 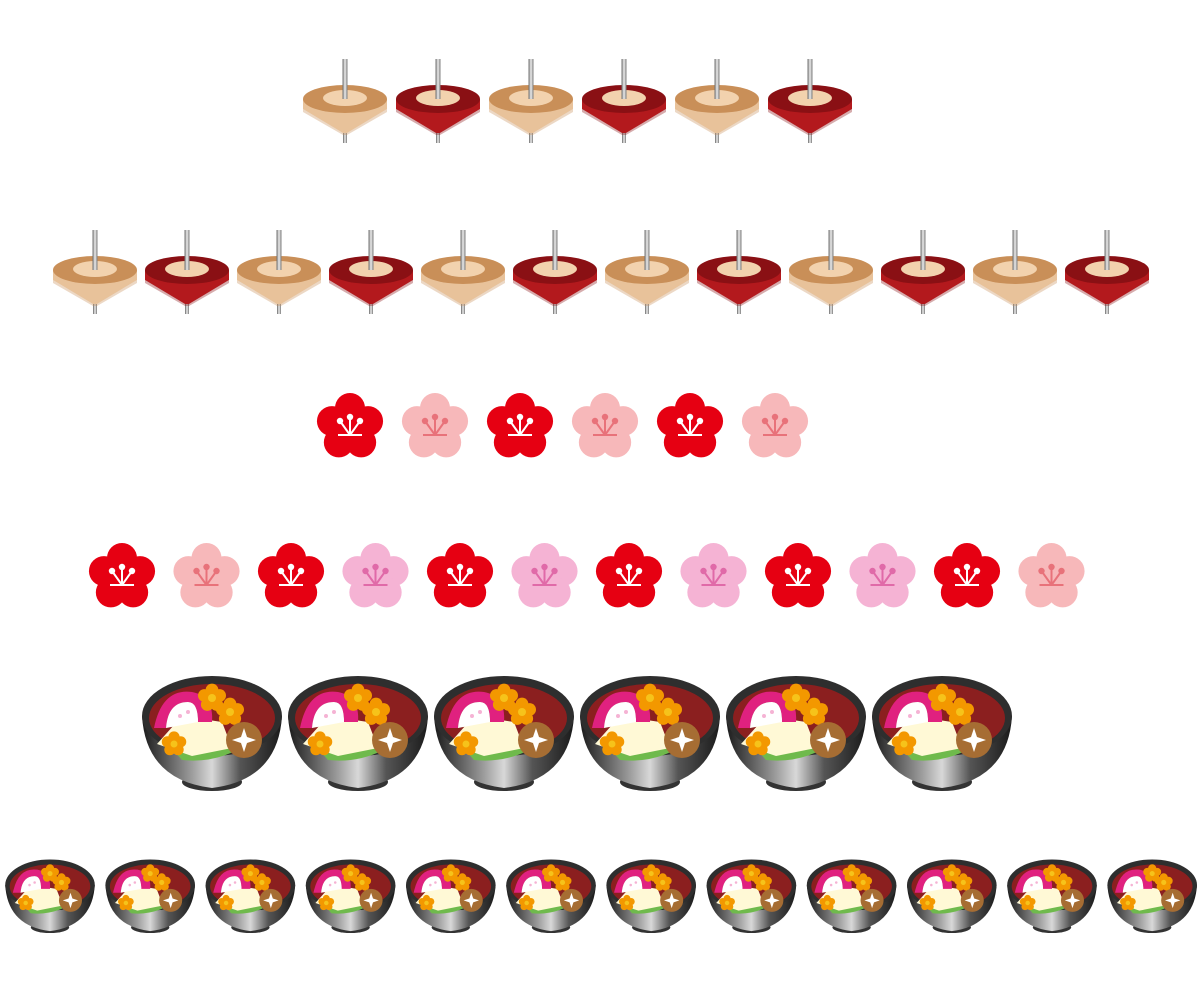 I want to click on plum-blossom-row-small, so click(x=600, y=427).